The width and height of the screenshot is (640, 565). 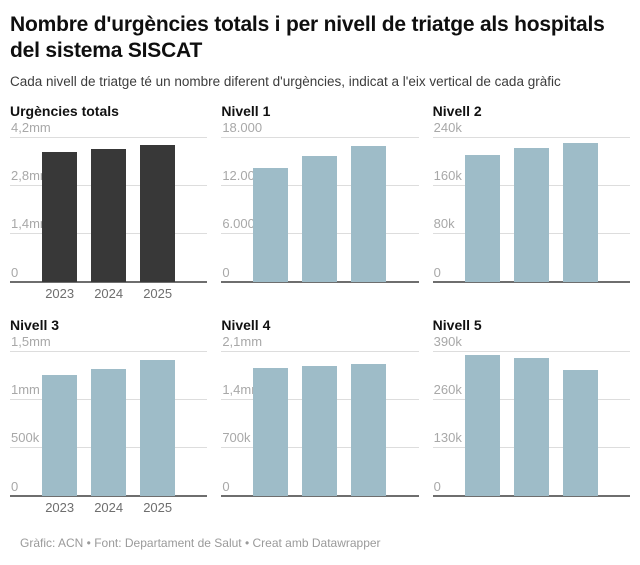 What do you see at coordinates (320, 129) in the screenshot?
I see `gridline-top: 18.000` at bounding box center [320, 129].